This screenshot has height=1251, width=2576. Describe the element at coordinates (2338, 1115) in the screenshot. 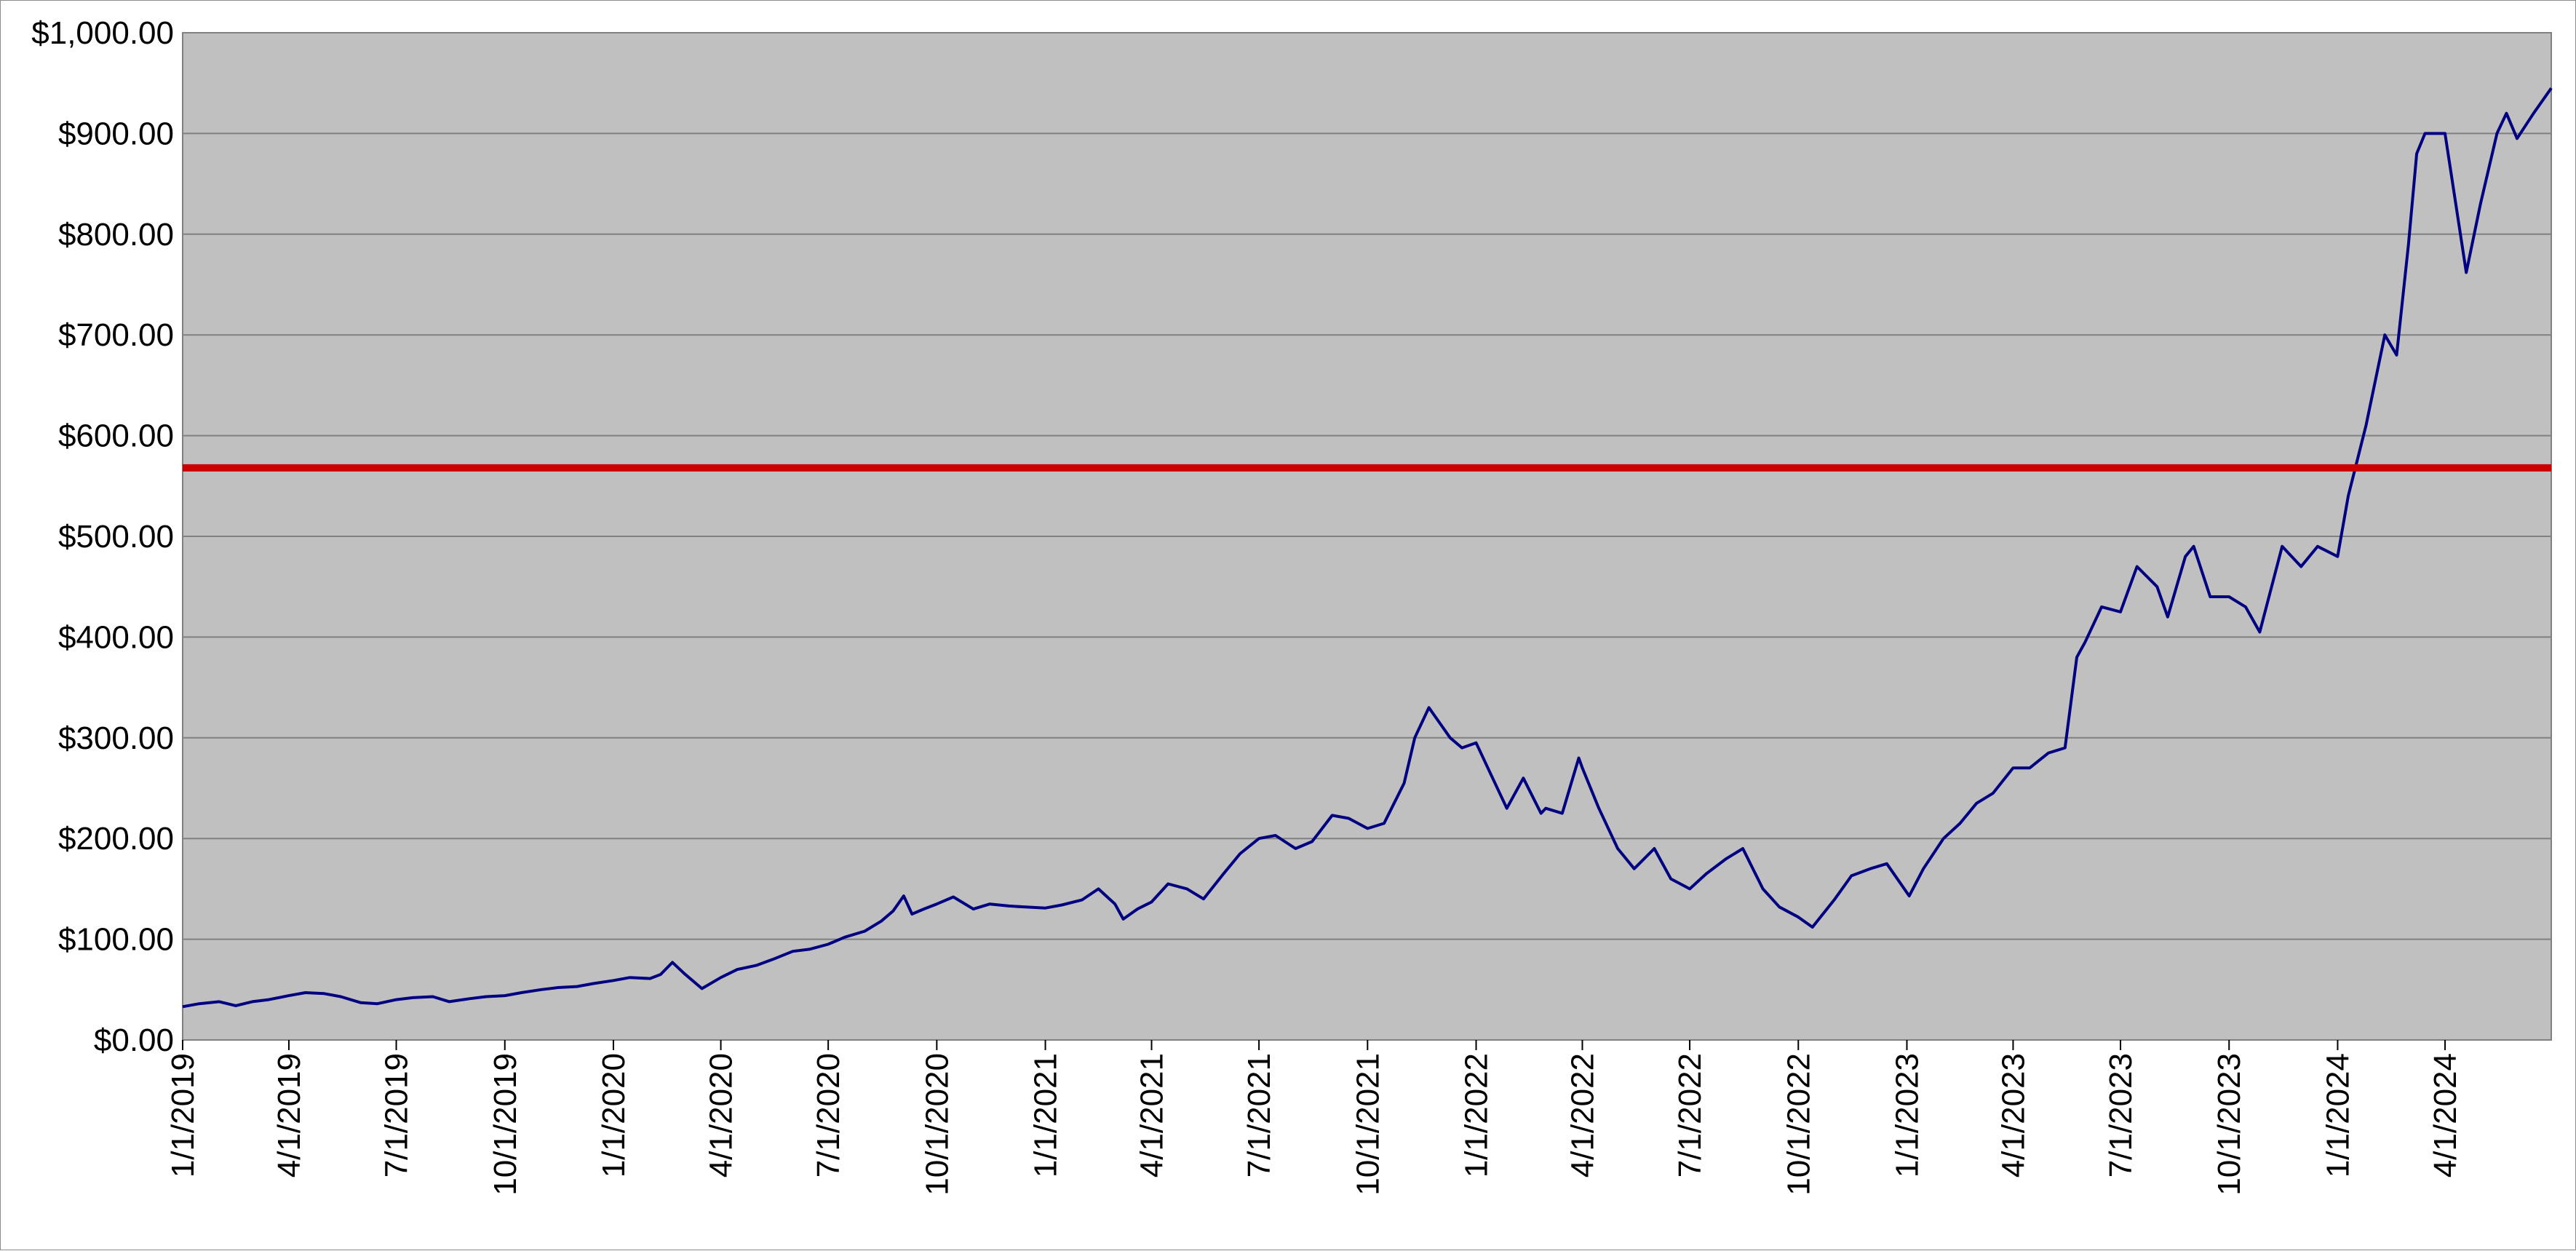

I see `x-tick-label: 1/1/2024` at that location.